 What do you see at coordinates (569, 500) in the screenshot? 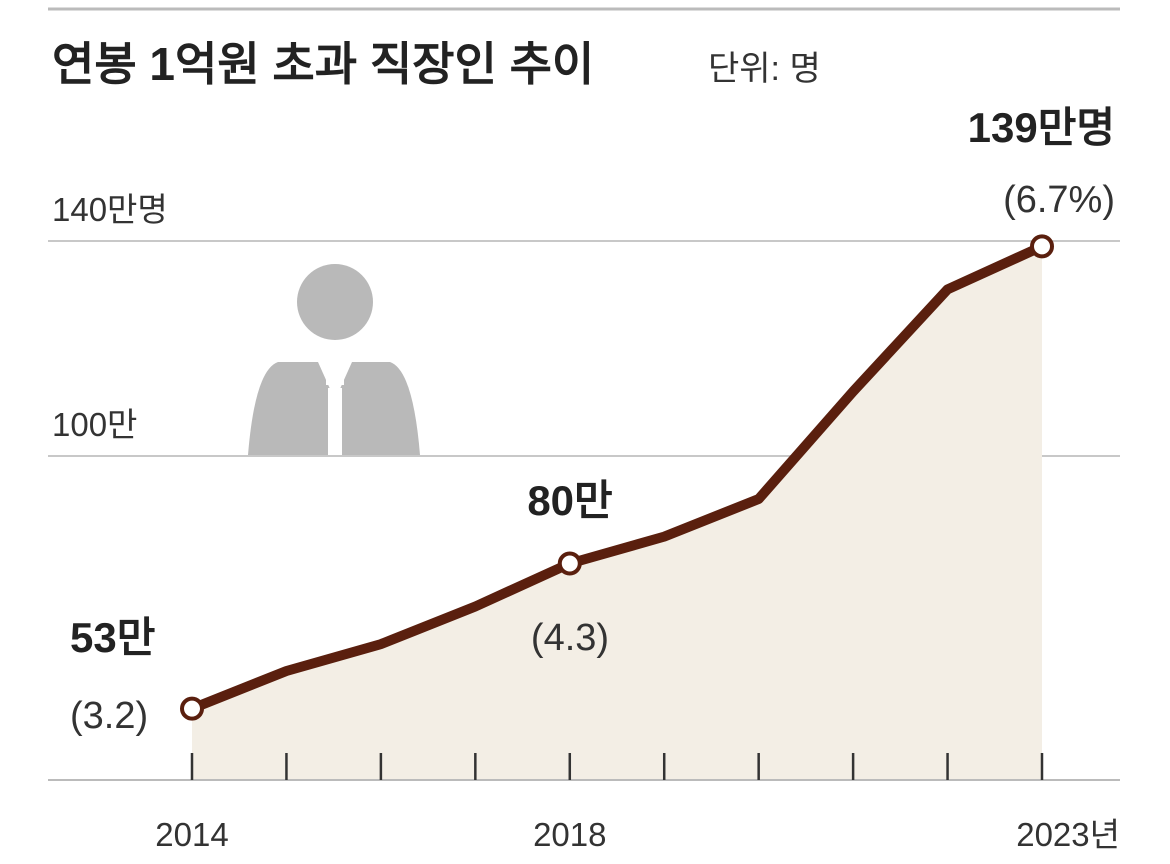
I see `data-value-label: 80만` at bounding box center [569, 500].